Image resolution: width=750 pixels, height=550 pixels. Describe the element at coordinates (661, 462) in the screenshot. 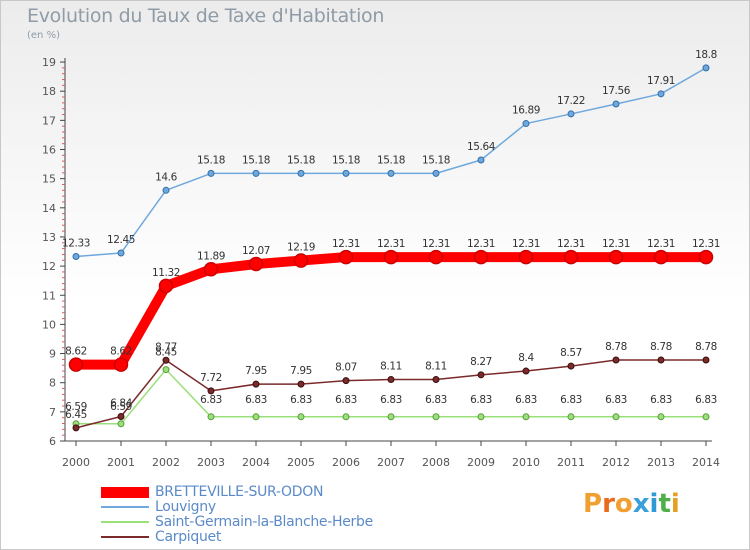

I see `x-tick-label: 2013` at that location.